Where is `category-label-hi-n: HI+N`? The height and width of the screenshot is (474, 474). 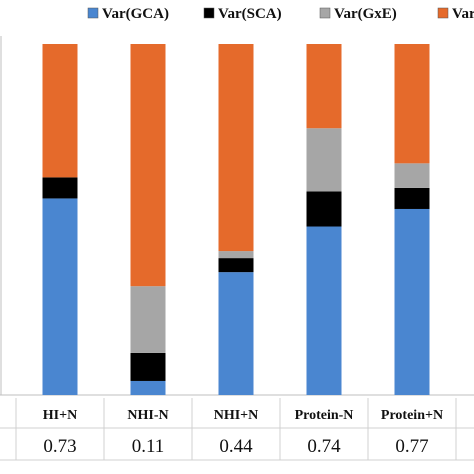
category-label-hi-n: HI+N is located at coordinates (60, 415).